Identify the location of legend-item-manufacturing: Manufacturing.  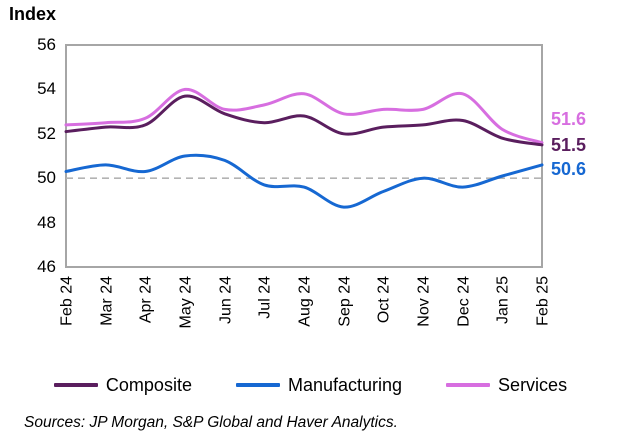
(319, 385).